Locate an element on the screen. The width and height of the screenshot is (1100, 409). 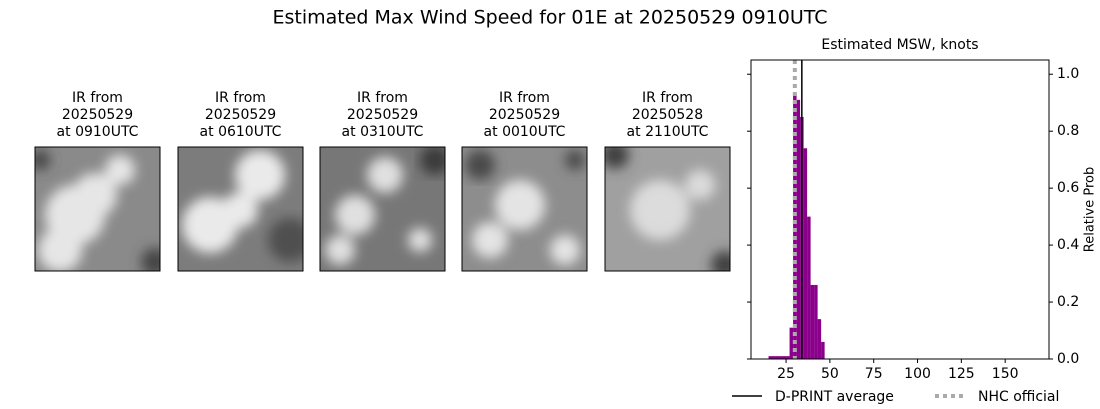
y-tick-label: 0.6 is located at coordinates (1068, 188).